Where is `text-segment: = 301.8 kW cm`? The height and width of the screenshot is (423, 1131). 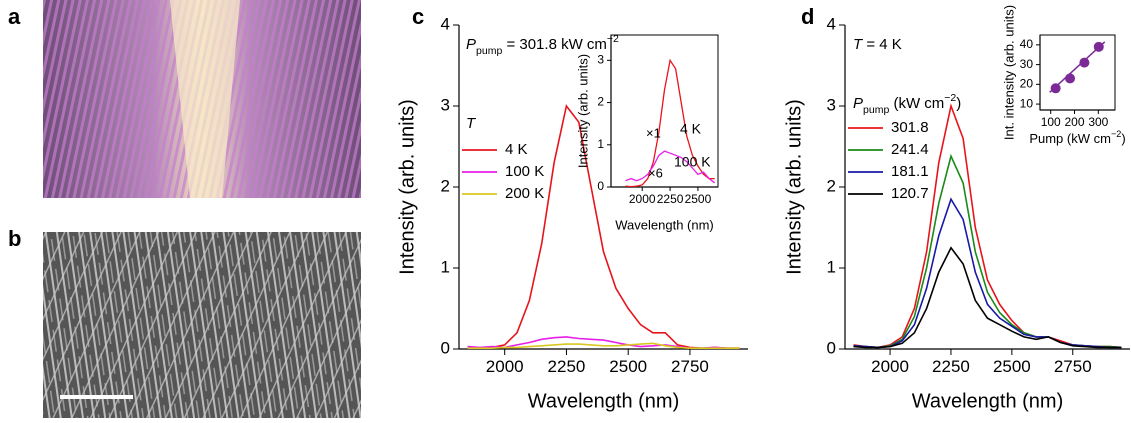 text-segment: = 301.8 kW cm is located at coordinates (554, 44).